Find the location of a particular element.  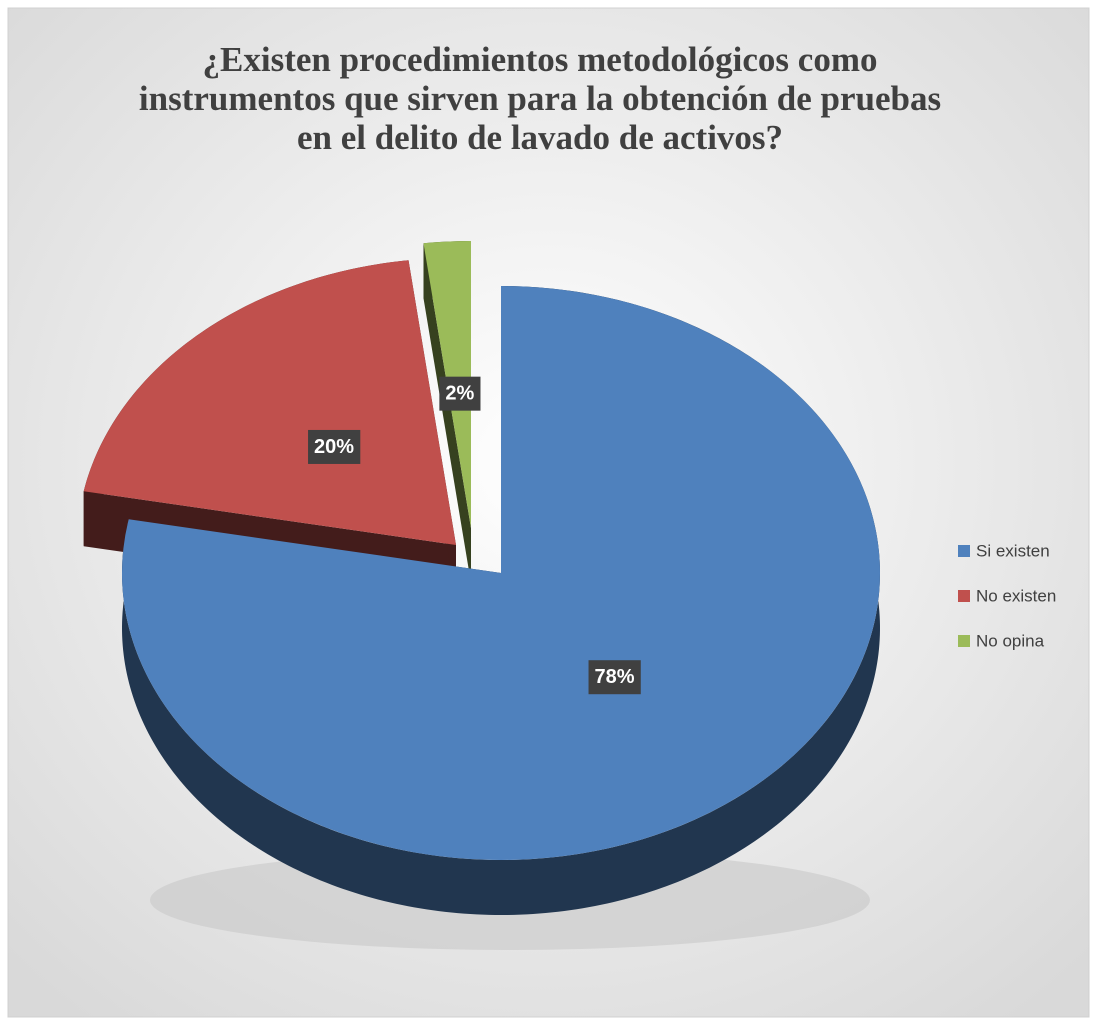

data-label: 78% is located at coordinates (615, 677).